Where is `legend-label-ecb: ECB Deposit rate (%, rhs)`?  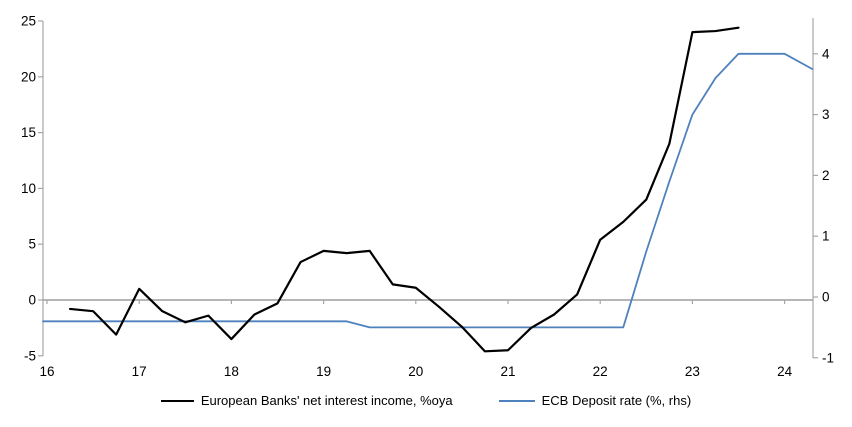
legend-label-ecb: ECB Deposit rate (%, rhs) is located at coordinates (616, 400).